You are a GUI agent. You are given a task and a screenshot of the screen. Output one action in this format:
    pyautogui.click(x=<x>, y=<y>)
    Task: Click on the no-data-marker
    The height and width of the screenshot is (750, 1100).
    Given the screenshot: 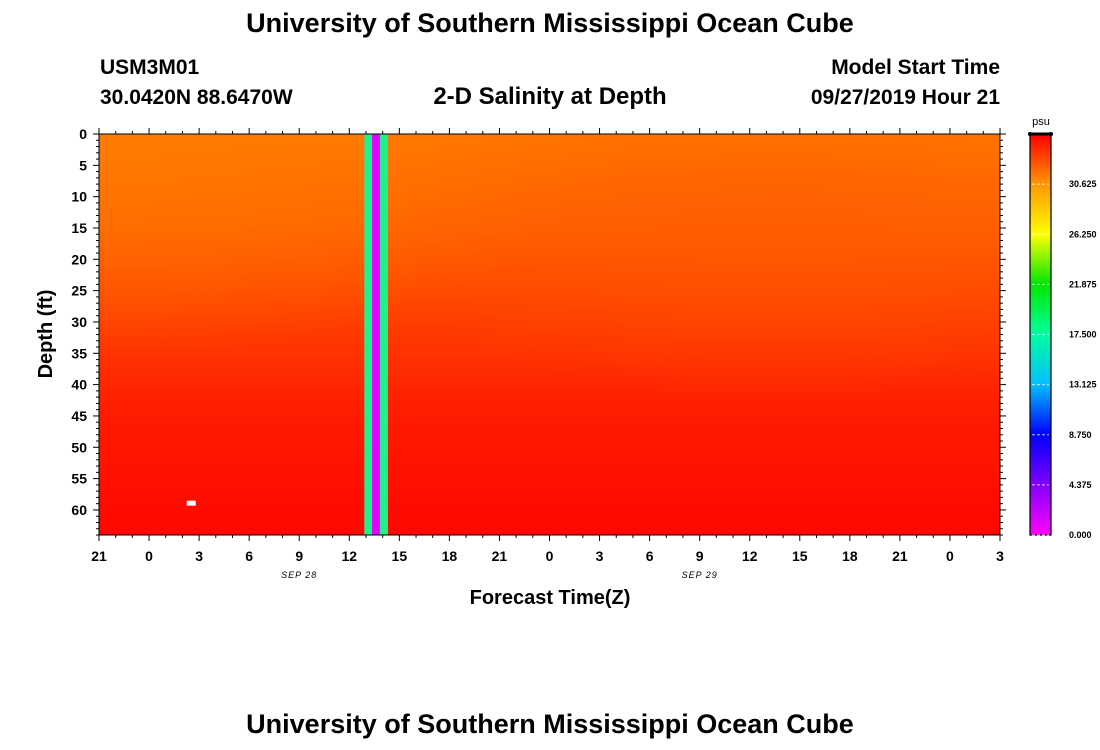 What is the action you would take?
    pyautogui.click(x=191, y=503)
    